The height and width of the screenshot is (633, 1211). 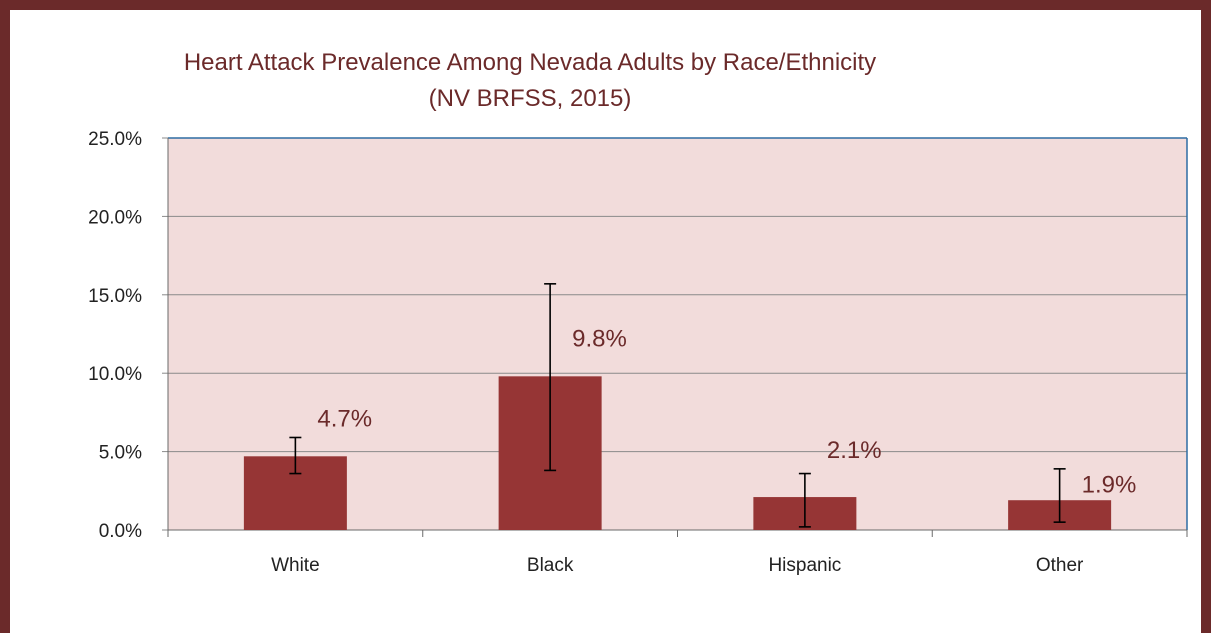 I want to click on x-tick-label: Hispanic, so click(x=804, y=565).